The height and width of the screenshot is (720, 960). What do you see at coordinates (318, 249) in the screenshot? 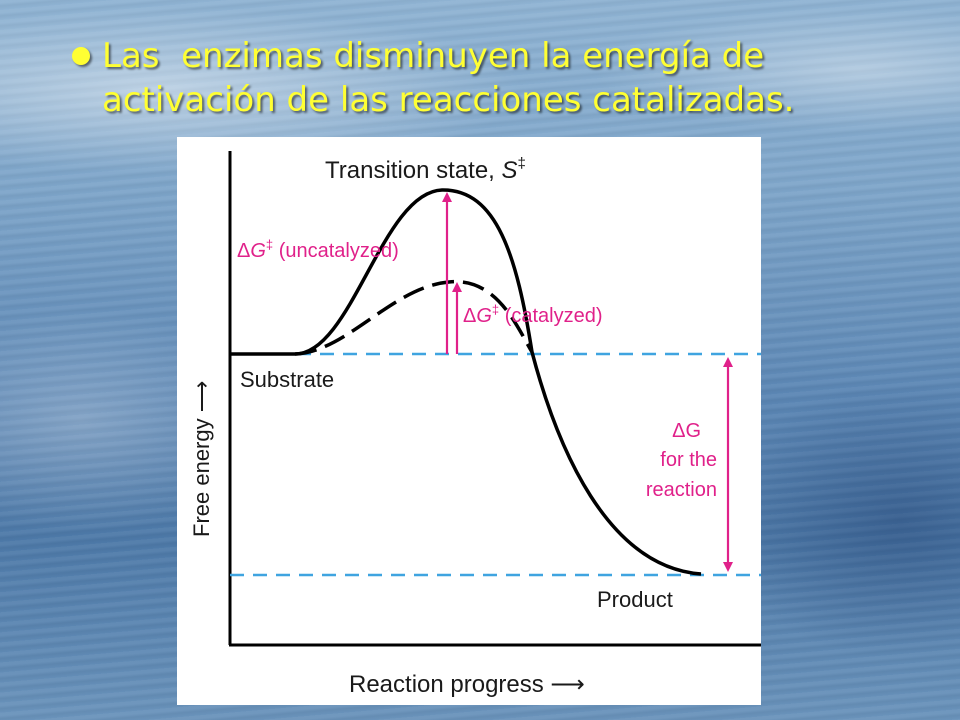
I see `uncatalyzed-label: ΔG‡ (uncatalyzed)` at bounding box center [318, 249].